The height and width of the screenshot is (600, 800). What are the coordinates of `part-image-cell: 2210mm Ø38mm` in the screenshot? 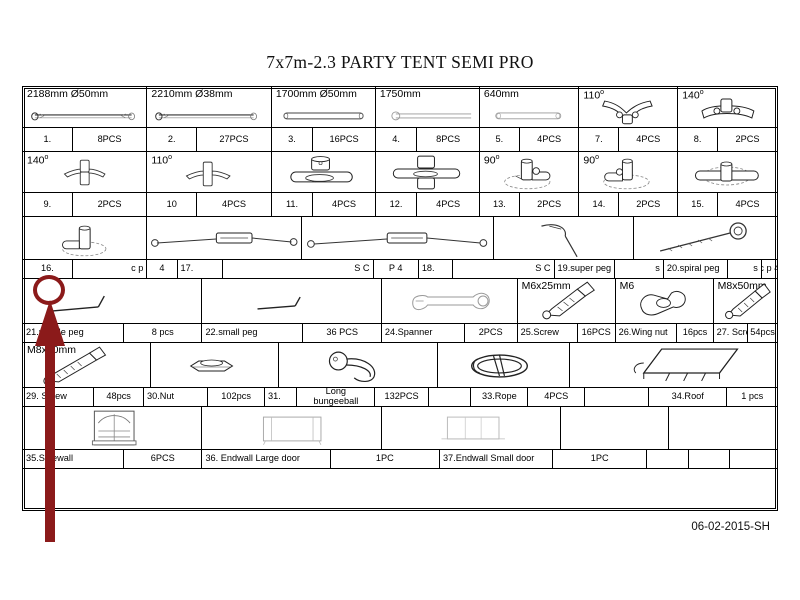 It's located at (209, 107).